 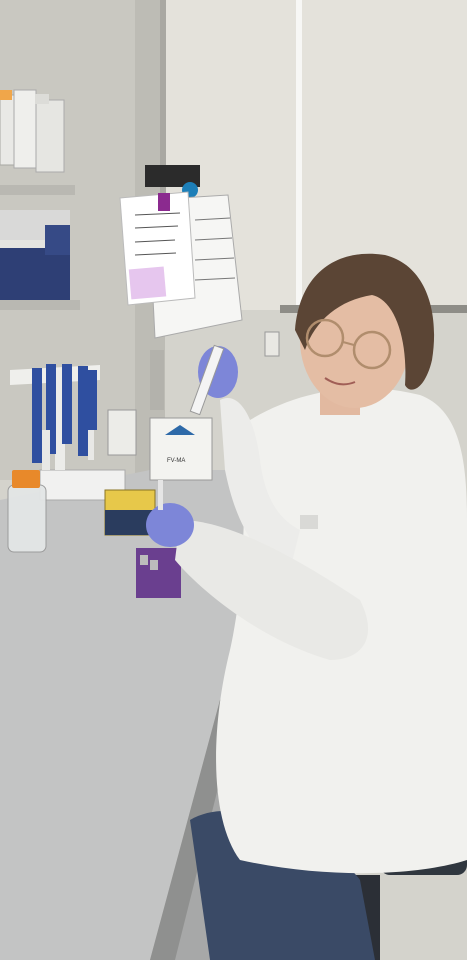 What do you see at coordinates (68, 432) in the screenshot?
I see `pipette-rack` at bounding box center [68, 432].